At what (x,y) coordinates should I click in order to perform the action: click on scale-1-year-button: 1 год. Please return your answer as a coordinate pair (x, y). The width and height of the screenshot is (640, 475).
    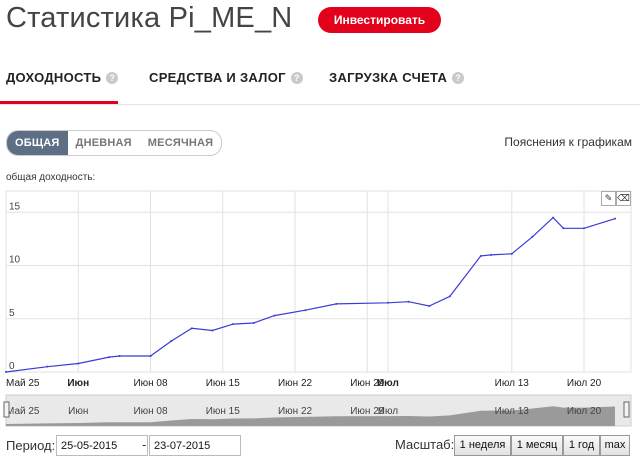
    Looking at the image, I should click on (581, 445).